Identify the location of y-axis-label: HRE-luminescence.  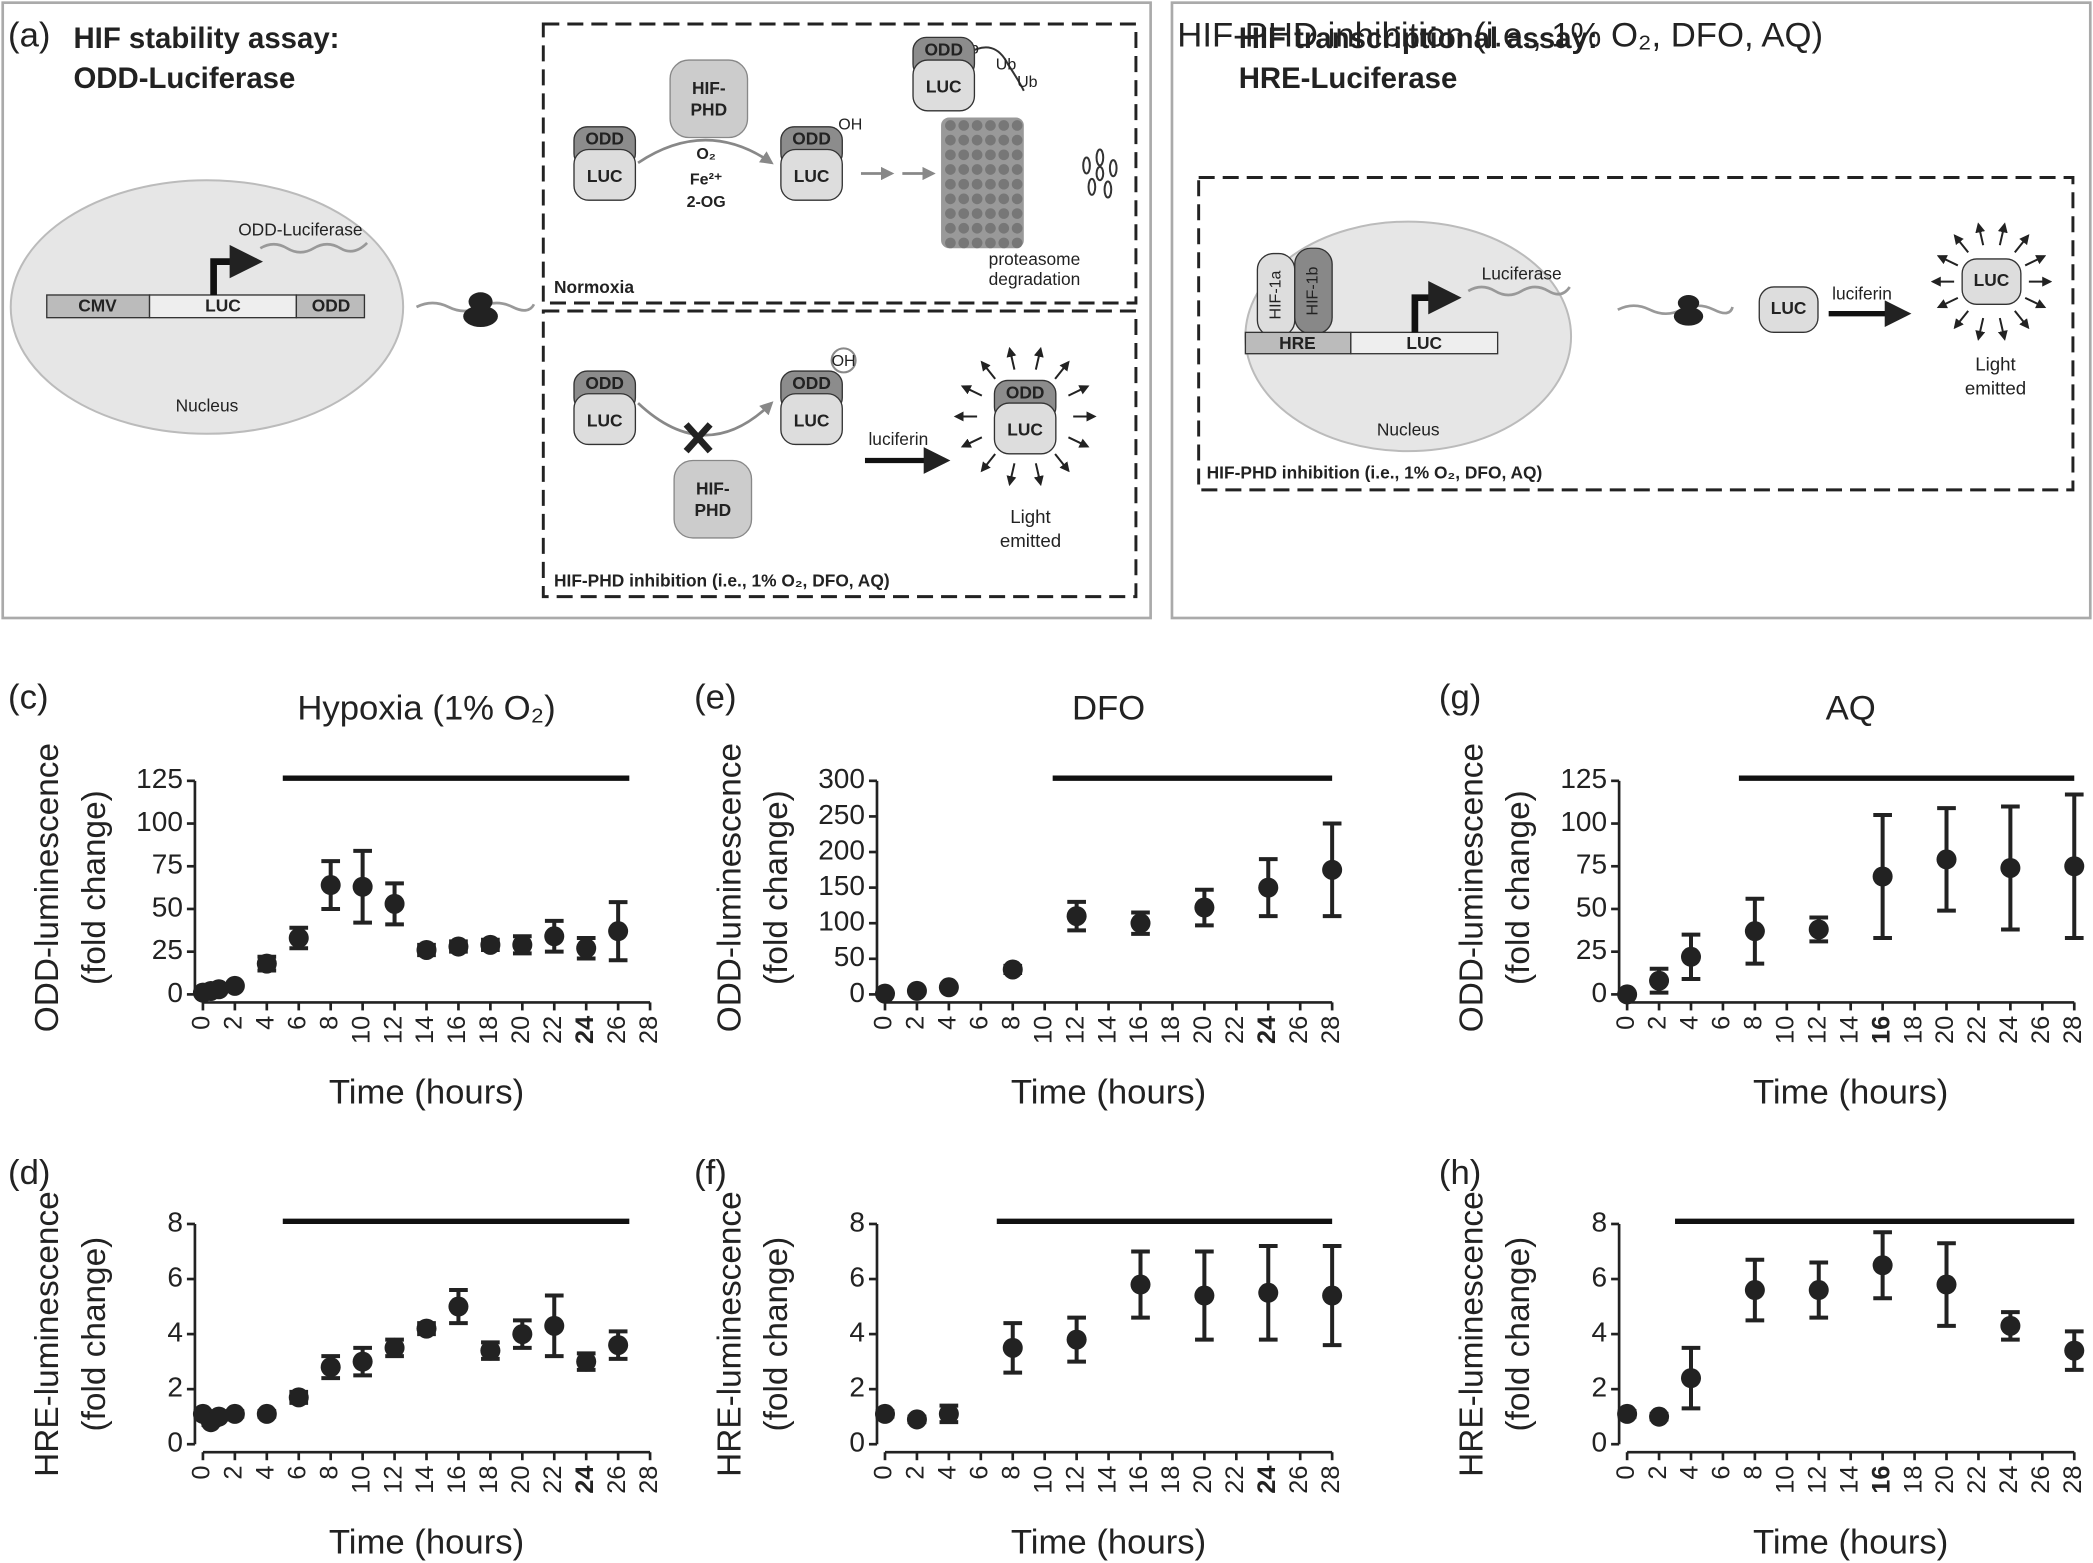
(1471, 1334).